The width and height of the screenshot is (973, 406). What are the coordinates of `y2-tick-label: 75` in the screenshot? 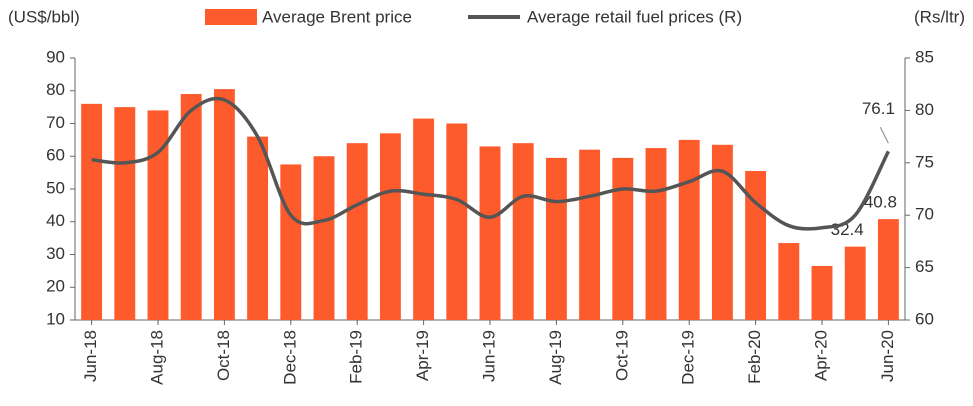 It's located at (924, 161).